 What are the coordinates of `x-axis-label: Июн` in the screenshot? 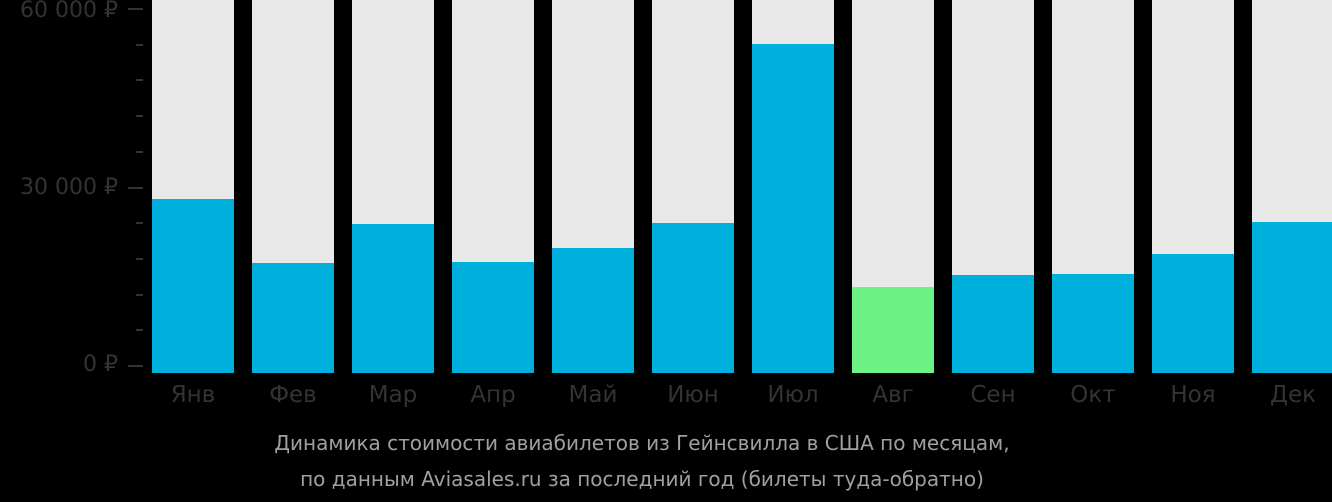 It's located at (693, 395).